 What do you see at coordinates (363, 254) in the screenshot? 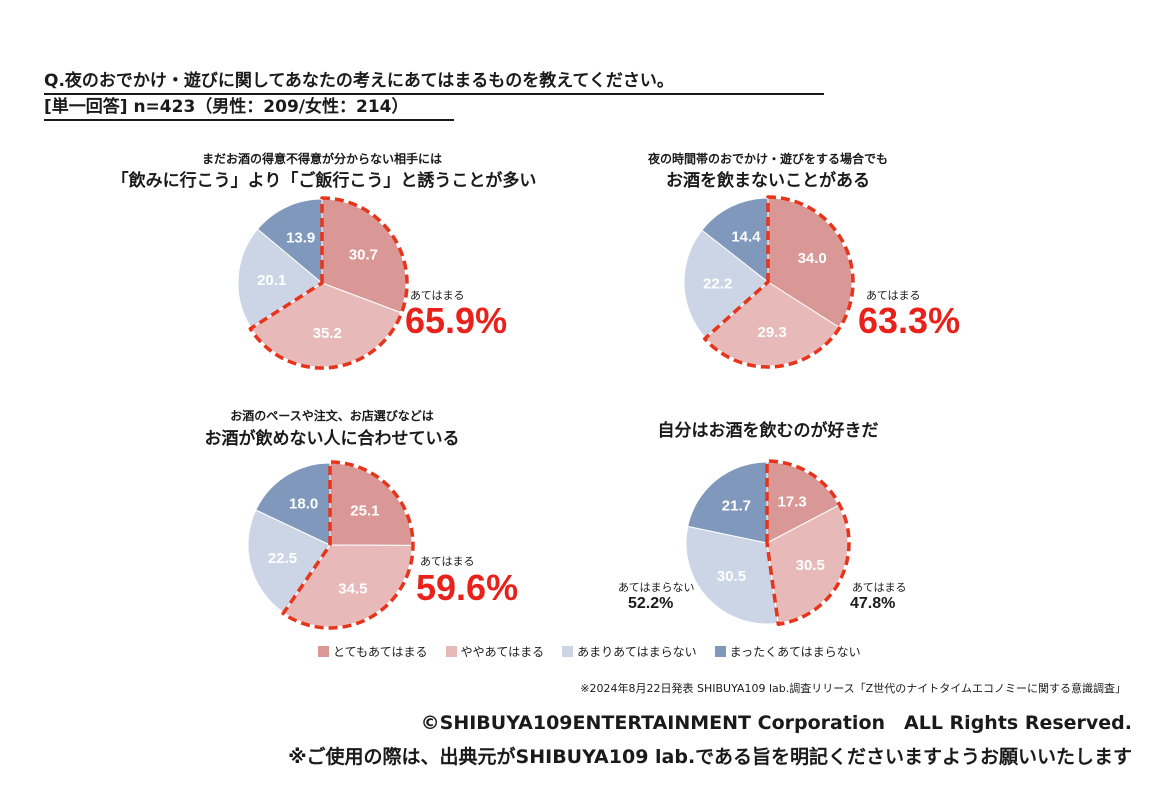
I see `pie1-value-label-1: 30.7` at bounding box center [363, 254].